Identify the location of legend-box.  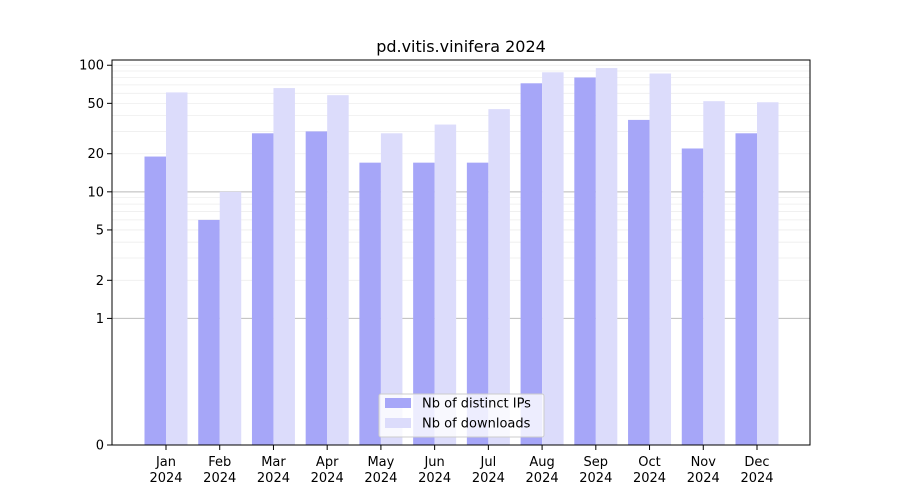
(461, 415).